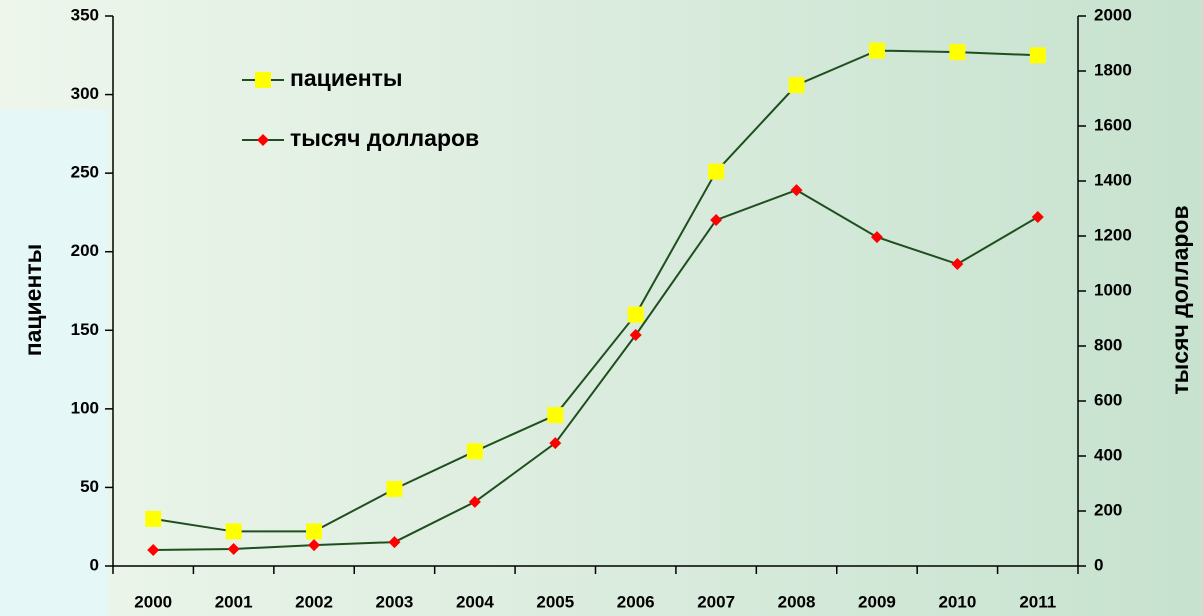 The image size is (1203, 616). What do you see at coordinates (475, 601) in the screenshot?
I see `x-tick-label: 2004` at bounding box center [475, 601].